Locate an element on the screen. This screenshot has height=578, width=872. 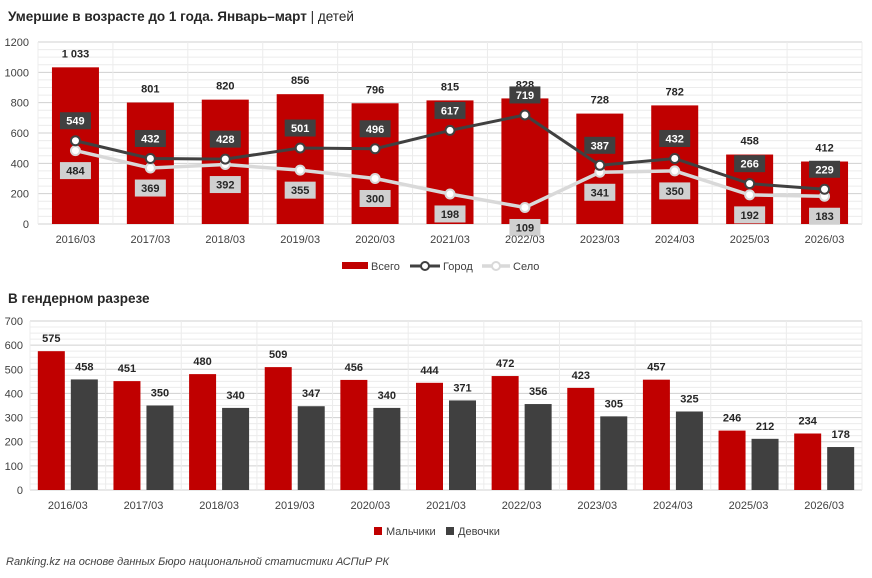
gender-chart-title: В гендерном разрезе is located at coordinates (79, 298).